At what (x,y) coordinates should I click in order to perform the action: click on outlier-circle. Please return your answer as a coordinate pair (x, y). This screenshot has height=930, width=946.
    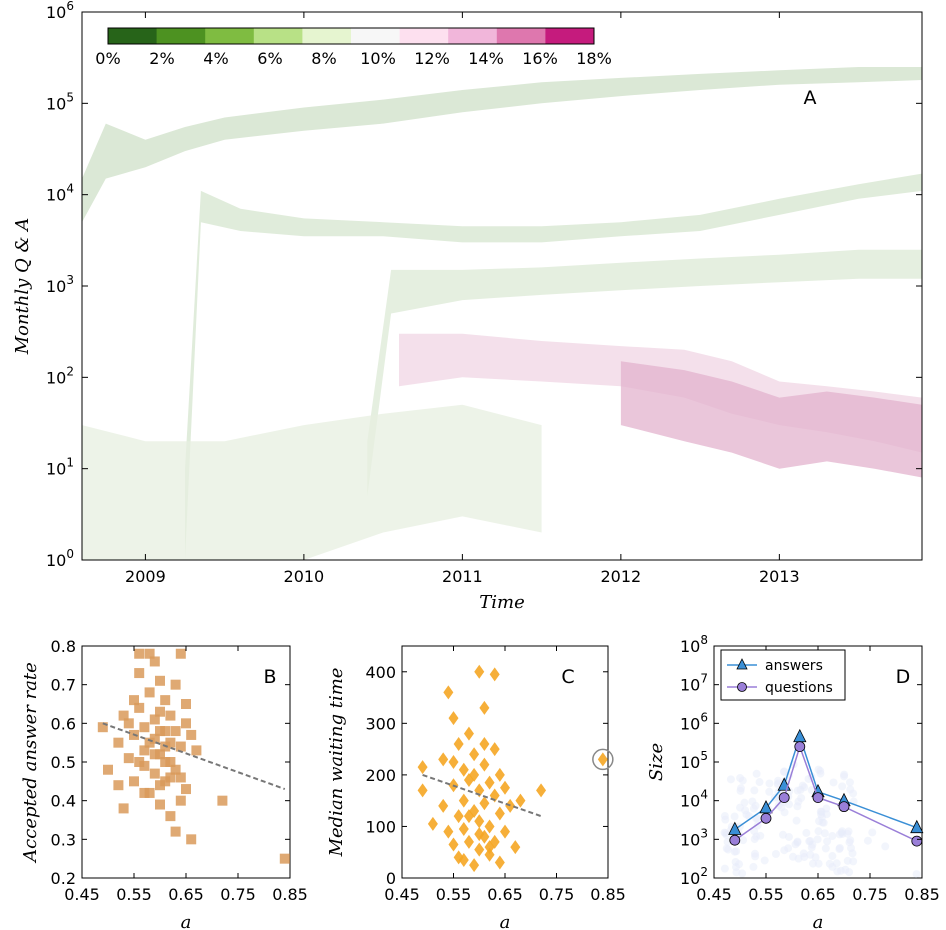
    Looking at the image, I should click on (603, 759).